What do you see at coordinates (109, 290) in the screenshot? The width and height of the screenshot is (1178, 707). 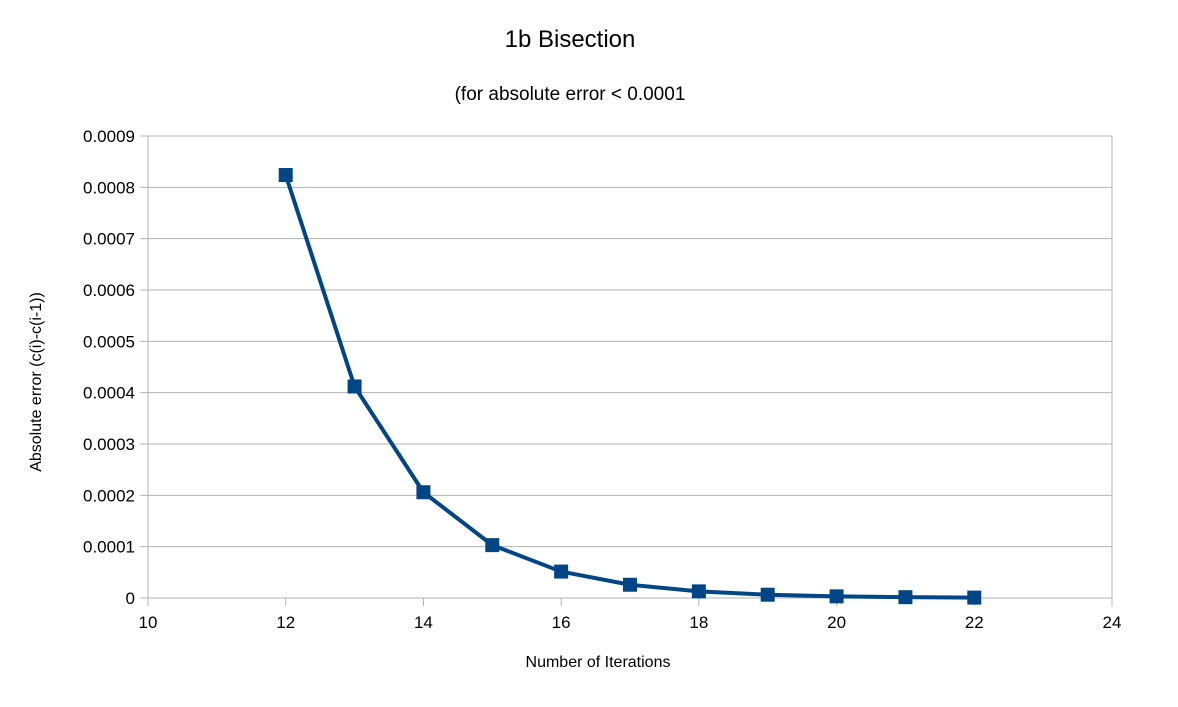 I see `y-tick-label: 0.0006` at bounding box center [109, 290].